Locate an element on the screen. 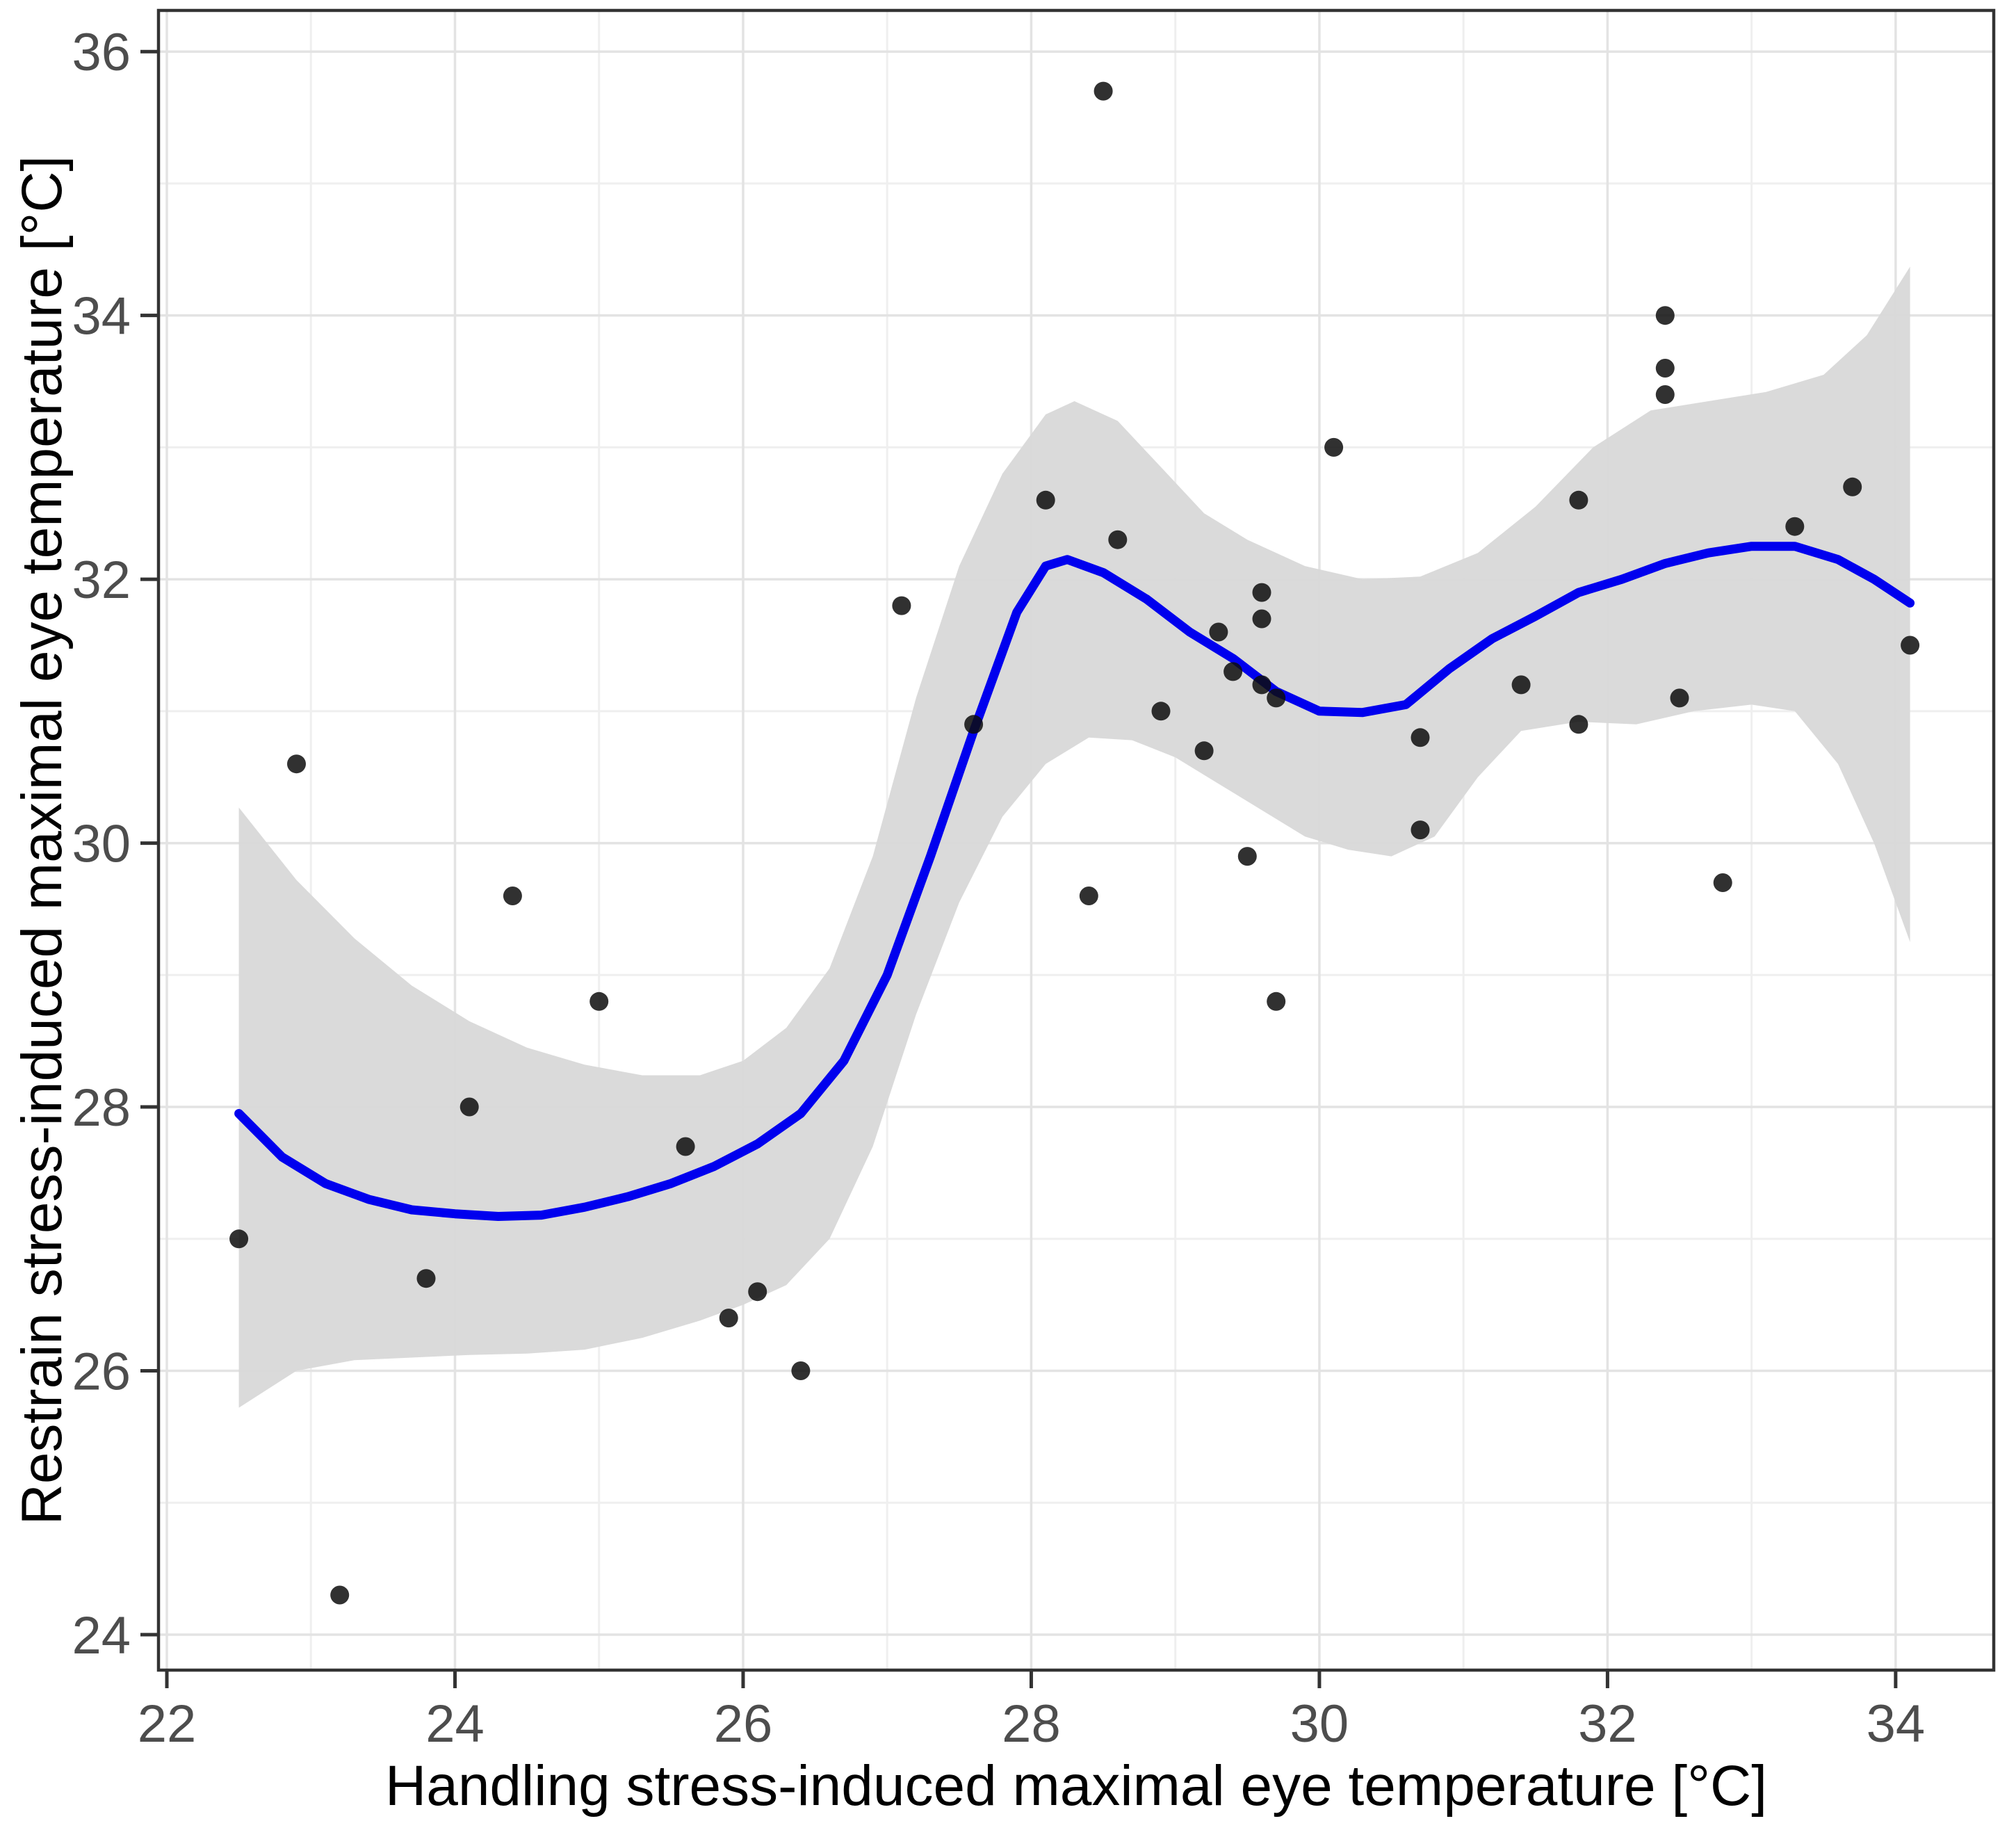 The width and height of the screenshot is (2016, 1821). y-tick-label: 26 is located at coordinates (102, 1372).